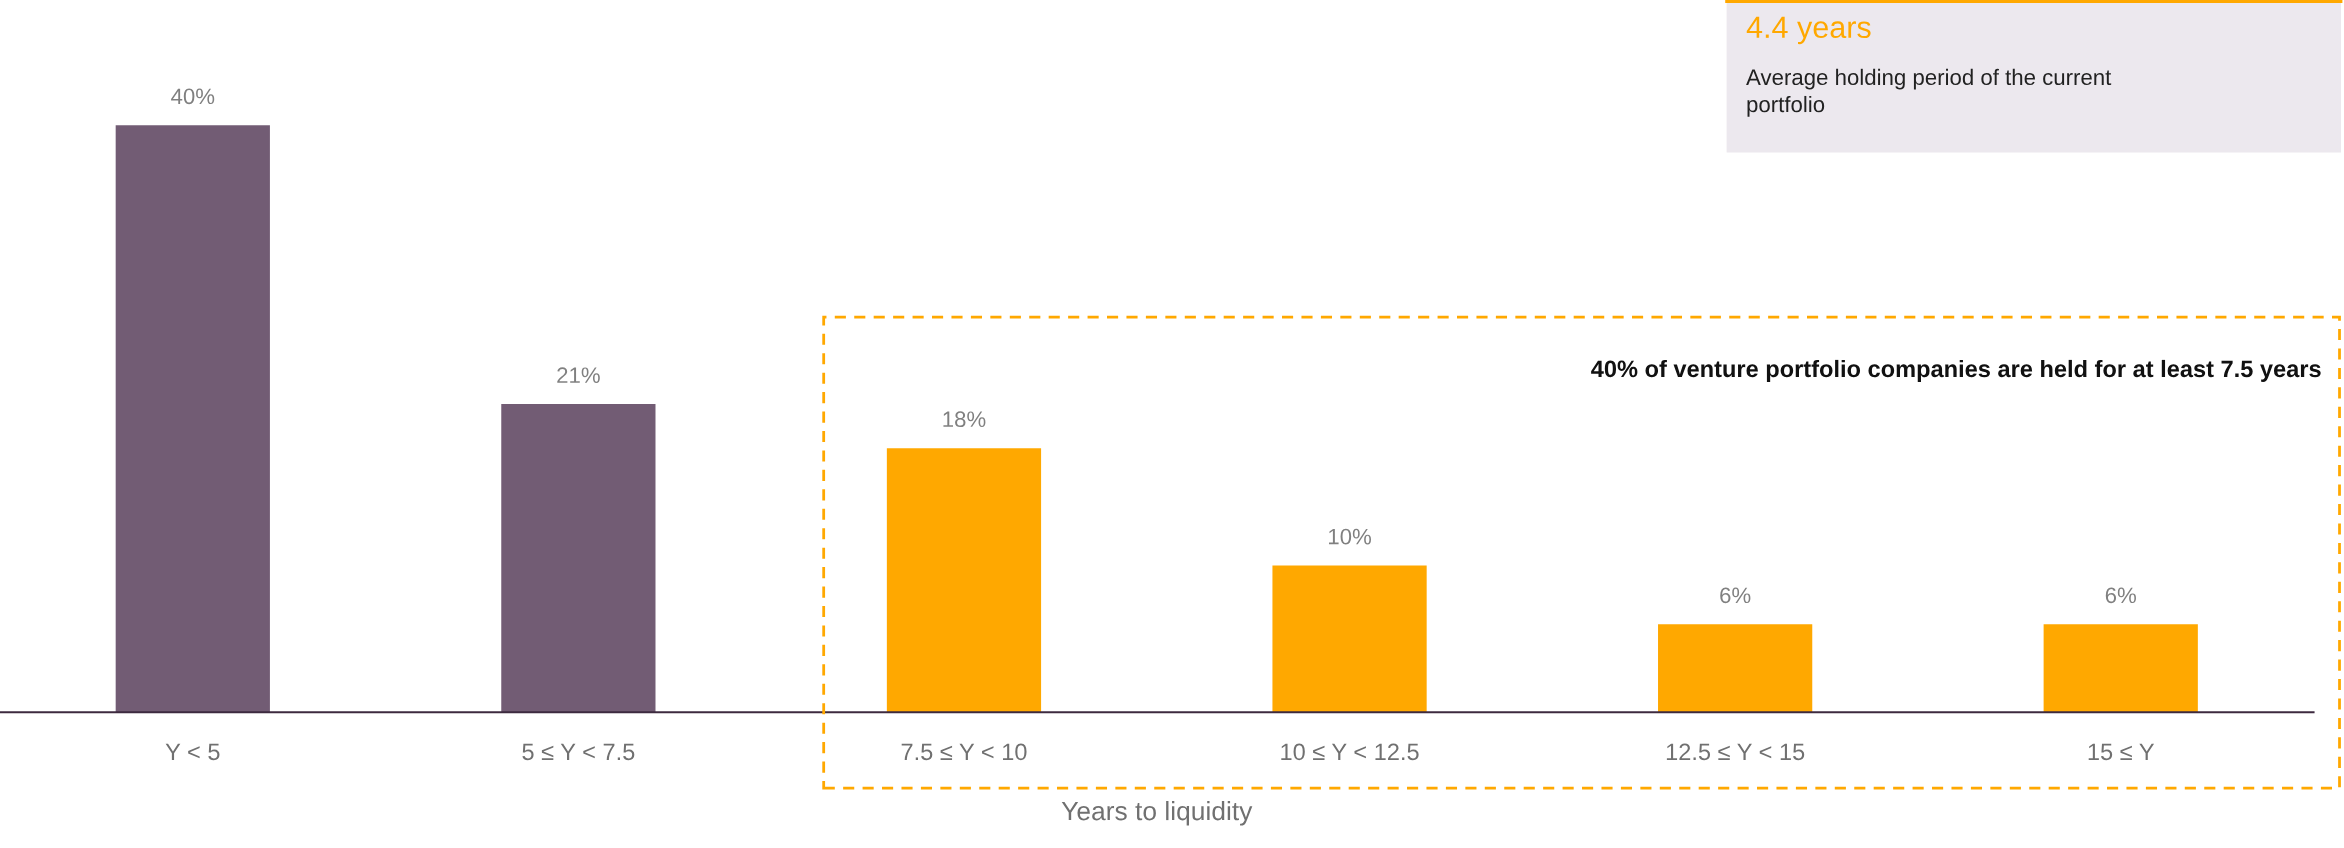 The height and width of the screenshot is (848, 2344). Describe the element at coordinates (1808, 30) in the screenshot. I see `text: 4.4 years` at that location.